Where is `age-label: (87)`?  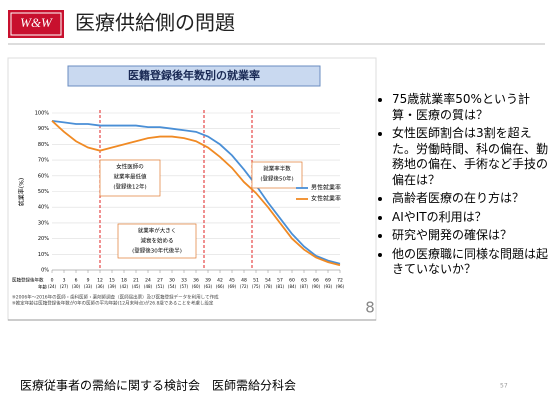
age-label: (87) is located at coordinates (304, 286).